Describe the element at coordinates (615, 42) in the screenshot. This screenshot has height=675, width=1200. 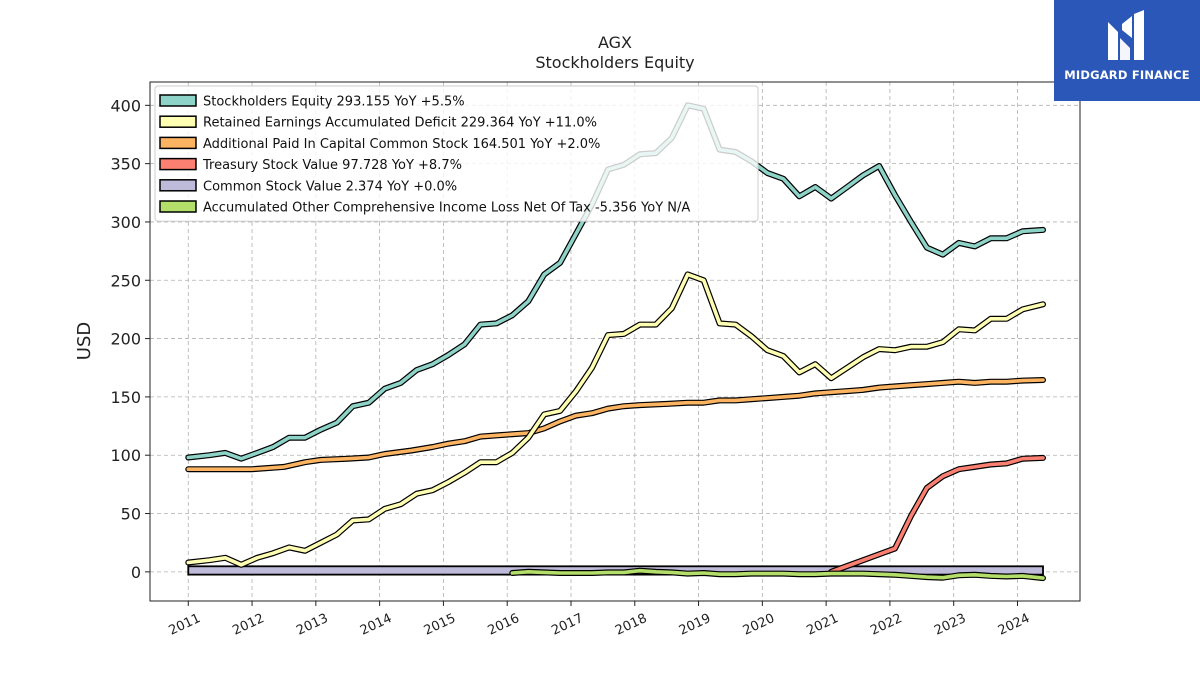
I see `chart-title: AGX` at that location.